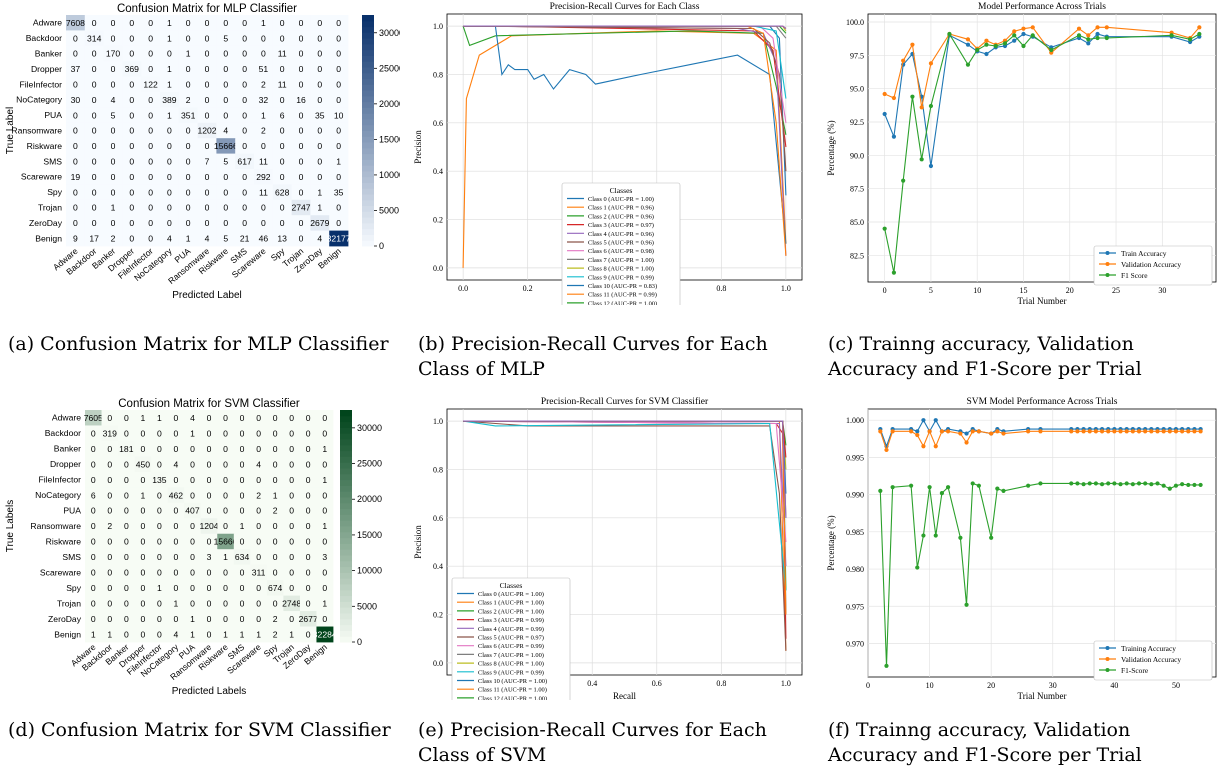 The image size is (1226, 773). I want to click on y-tick-label: 1.000, so click(855, 420).